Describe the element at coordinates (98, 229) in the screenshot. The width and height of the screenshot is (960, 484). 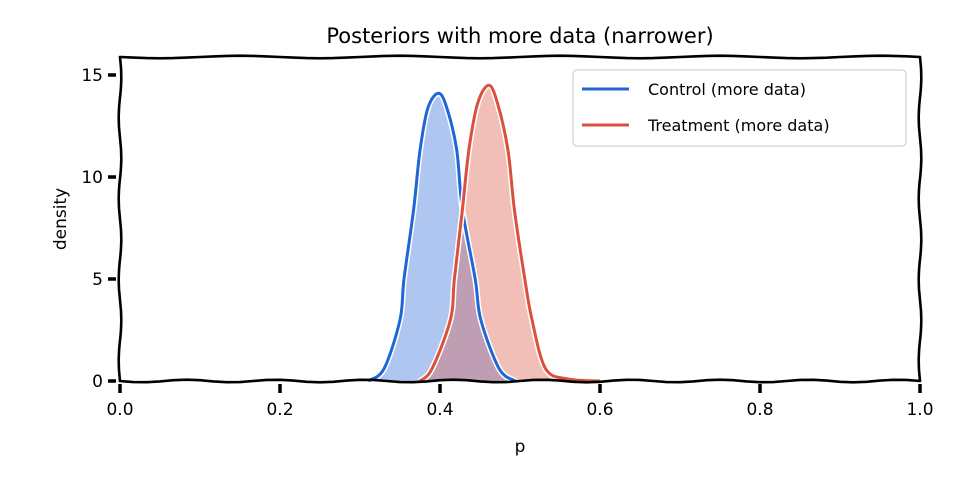
I see `y-axis: 0 5 10 15` at that location.